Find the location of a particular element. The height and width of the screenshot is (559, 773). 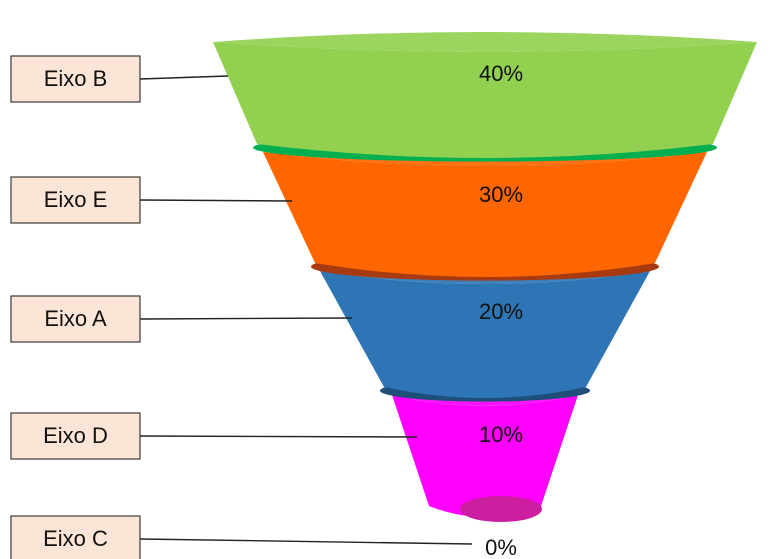

funnel-segment-eixo-b is located at coordinates (485, 100).